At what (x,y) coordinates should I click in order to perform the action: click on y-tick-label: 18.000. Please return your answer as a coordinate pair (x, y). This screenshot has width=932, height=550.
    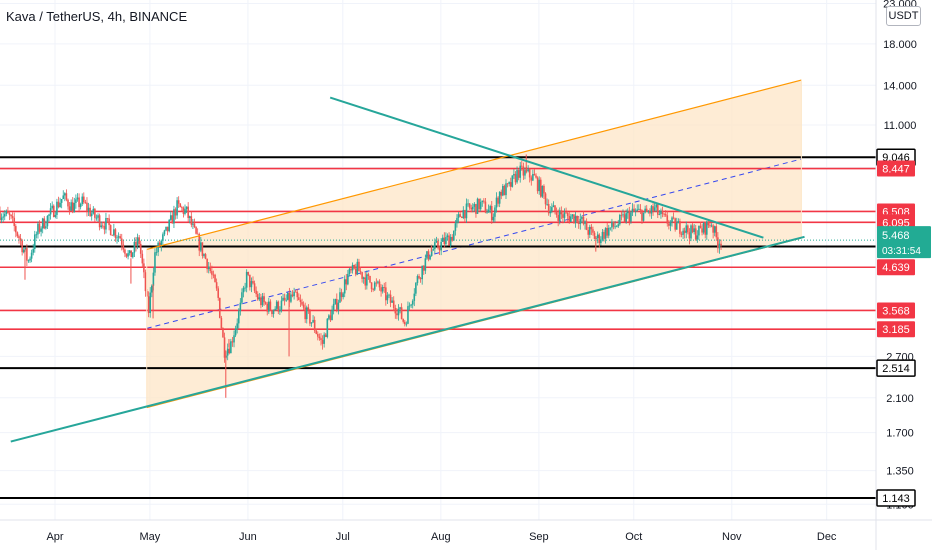
    Looking at the image, I should click on (900, 45).